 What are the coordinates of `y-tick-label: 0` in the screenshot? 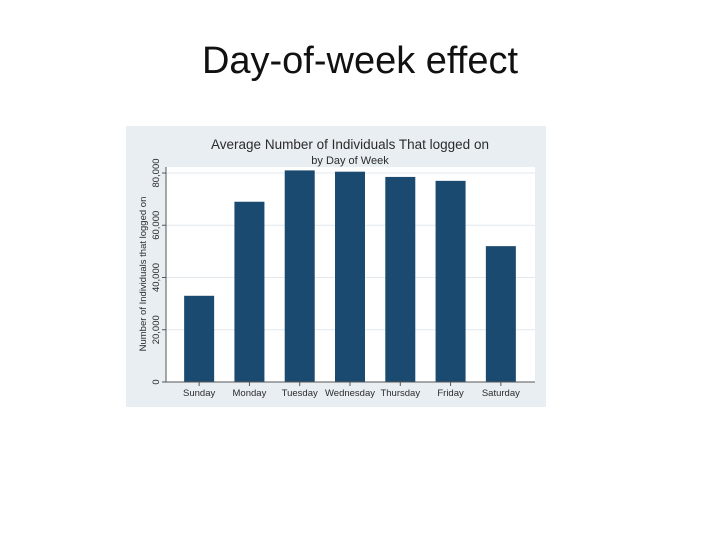 It's located at (156, 381).